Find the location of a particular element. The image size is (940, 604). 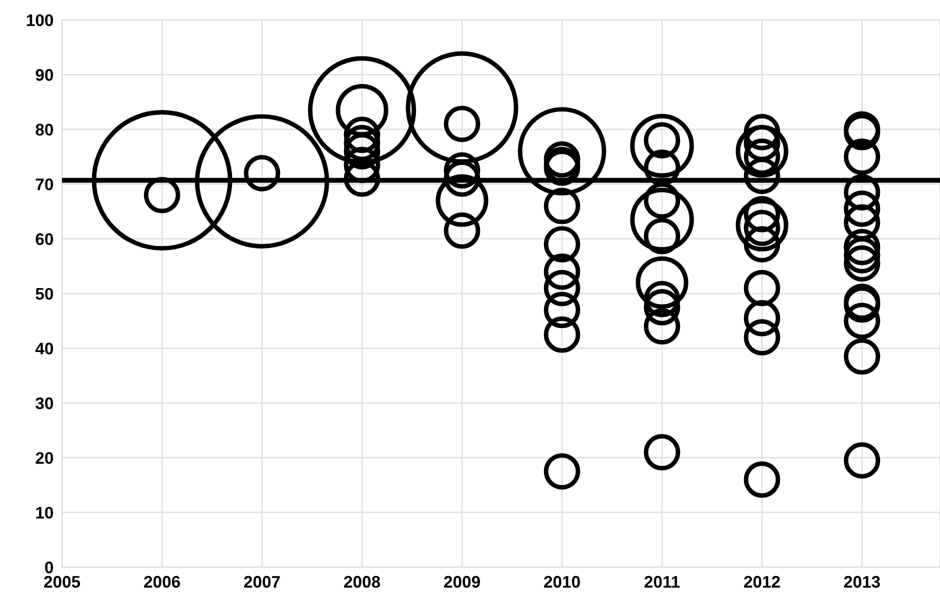

x-tick-label: 2012 is located at coordinates (762, 582).